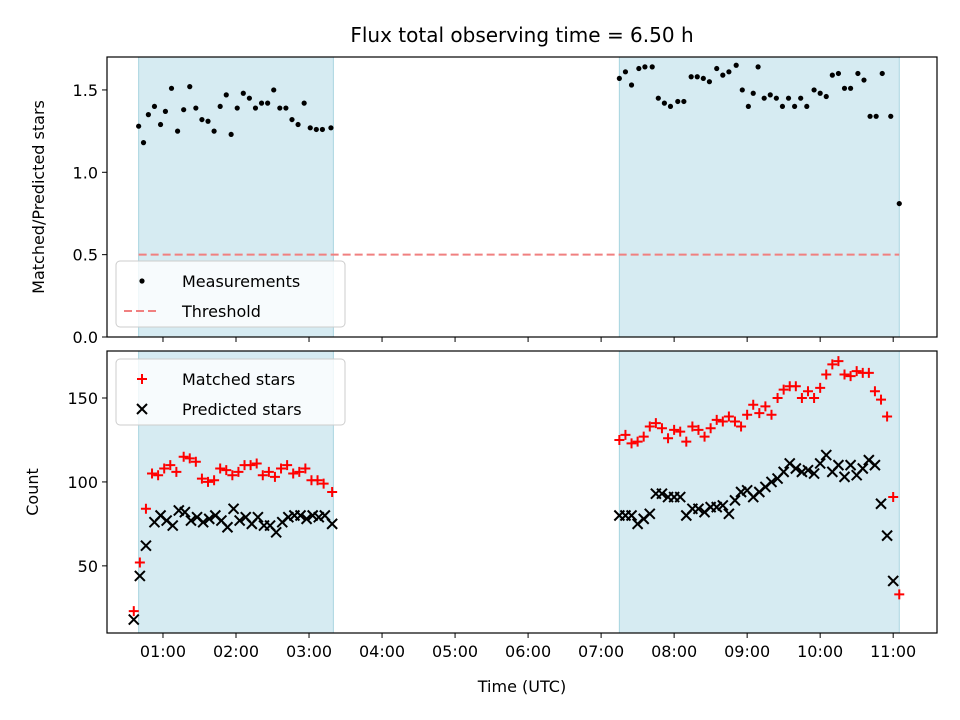  I want to click on legend-label: Matched stars, so click(238, 379).